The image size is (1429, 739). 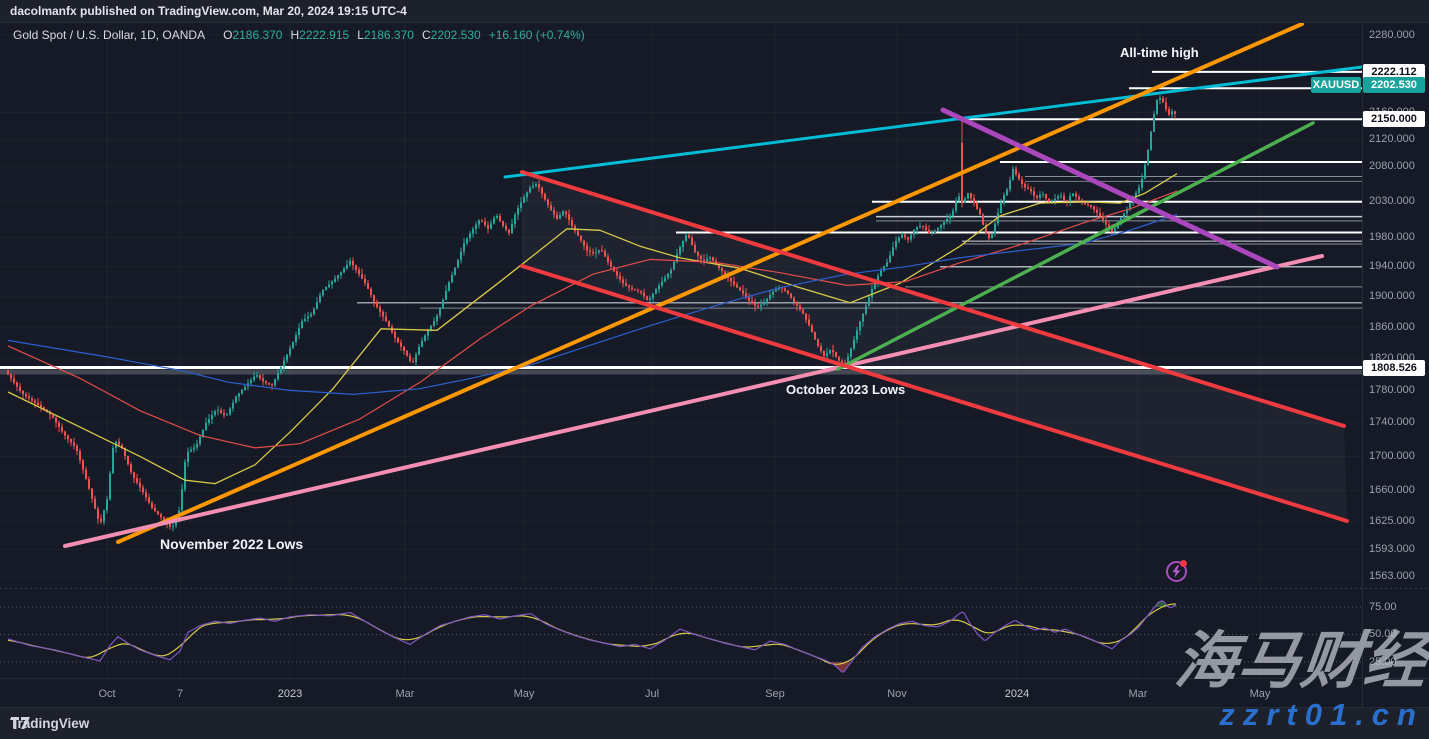 I want to click on lightning-icon, so click(x=1176, y=571).